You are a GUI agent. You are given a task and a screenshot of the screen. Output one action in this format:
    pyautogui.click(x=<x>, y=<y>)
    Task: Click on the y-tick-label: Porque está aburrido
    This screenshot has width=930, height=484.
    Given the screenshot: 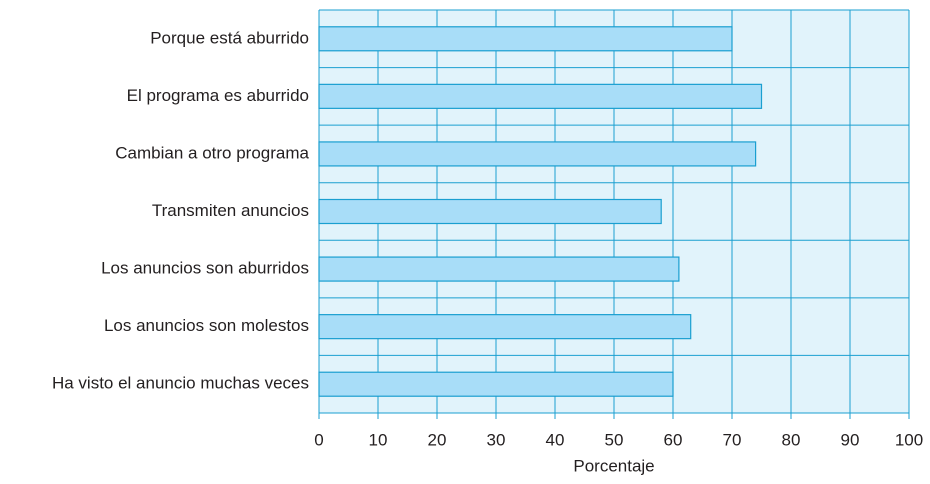 What is the action you would take?
    pyautogui.click(x=229, y=37)
    